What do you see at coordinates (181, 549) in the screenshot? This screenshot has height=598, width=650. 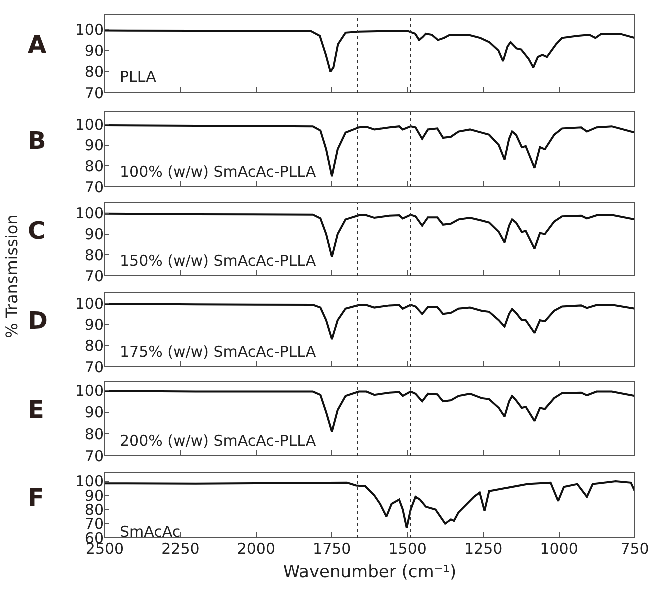 I see `x-tick-label: 2250` at bounding box center [181, 549].